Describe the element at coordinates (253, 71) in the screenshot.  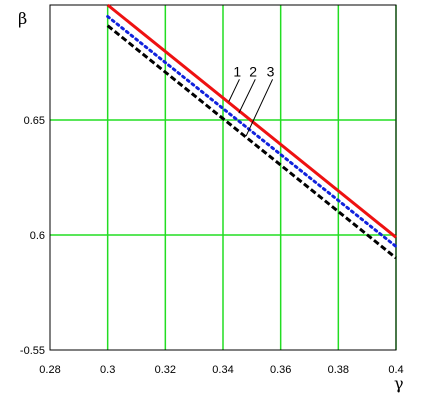
I see `curve-label-2: 2` at that location.